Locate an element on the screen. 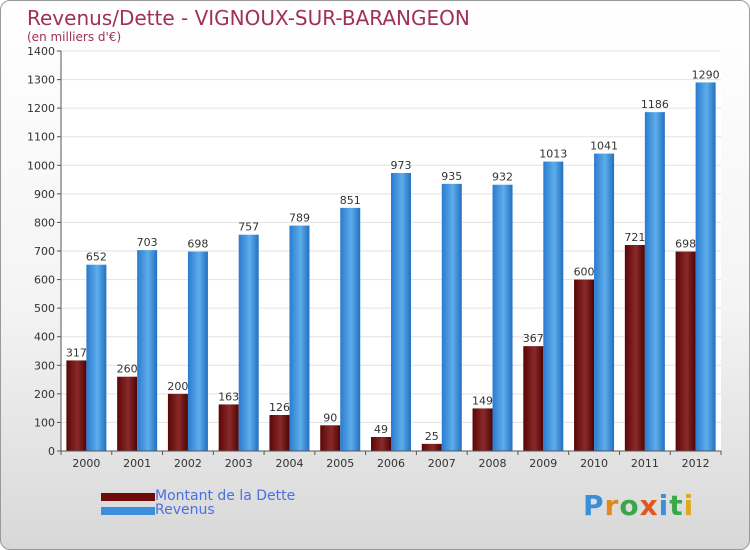  x-tick-label: 2002 is located at coordinates (188, 463).